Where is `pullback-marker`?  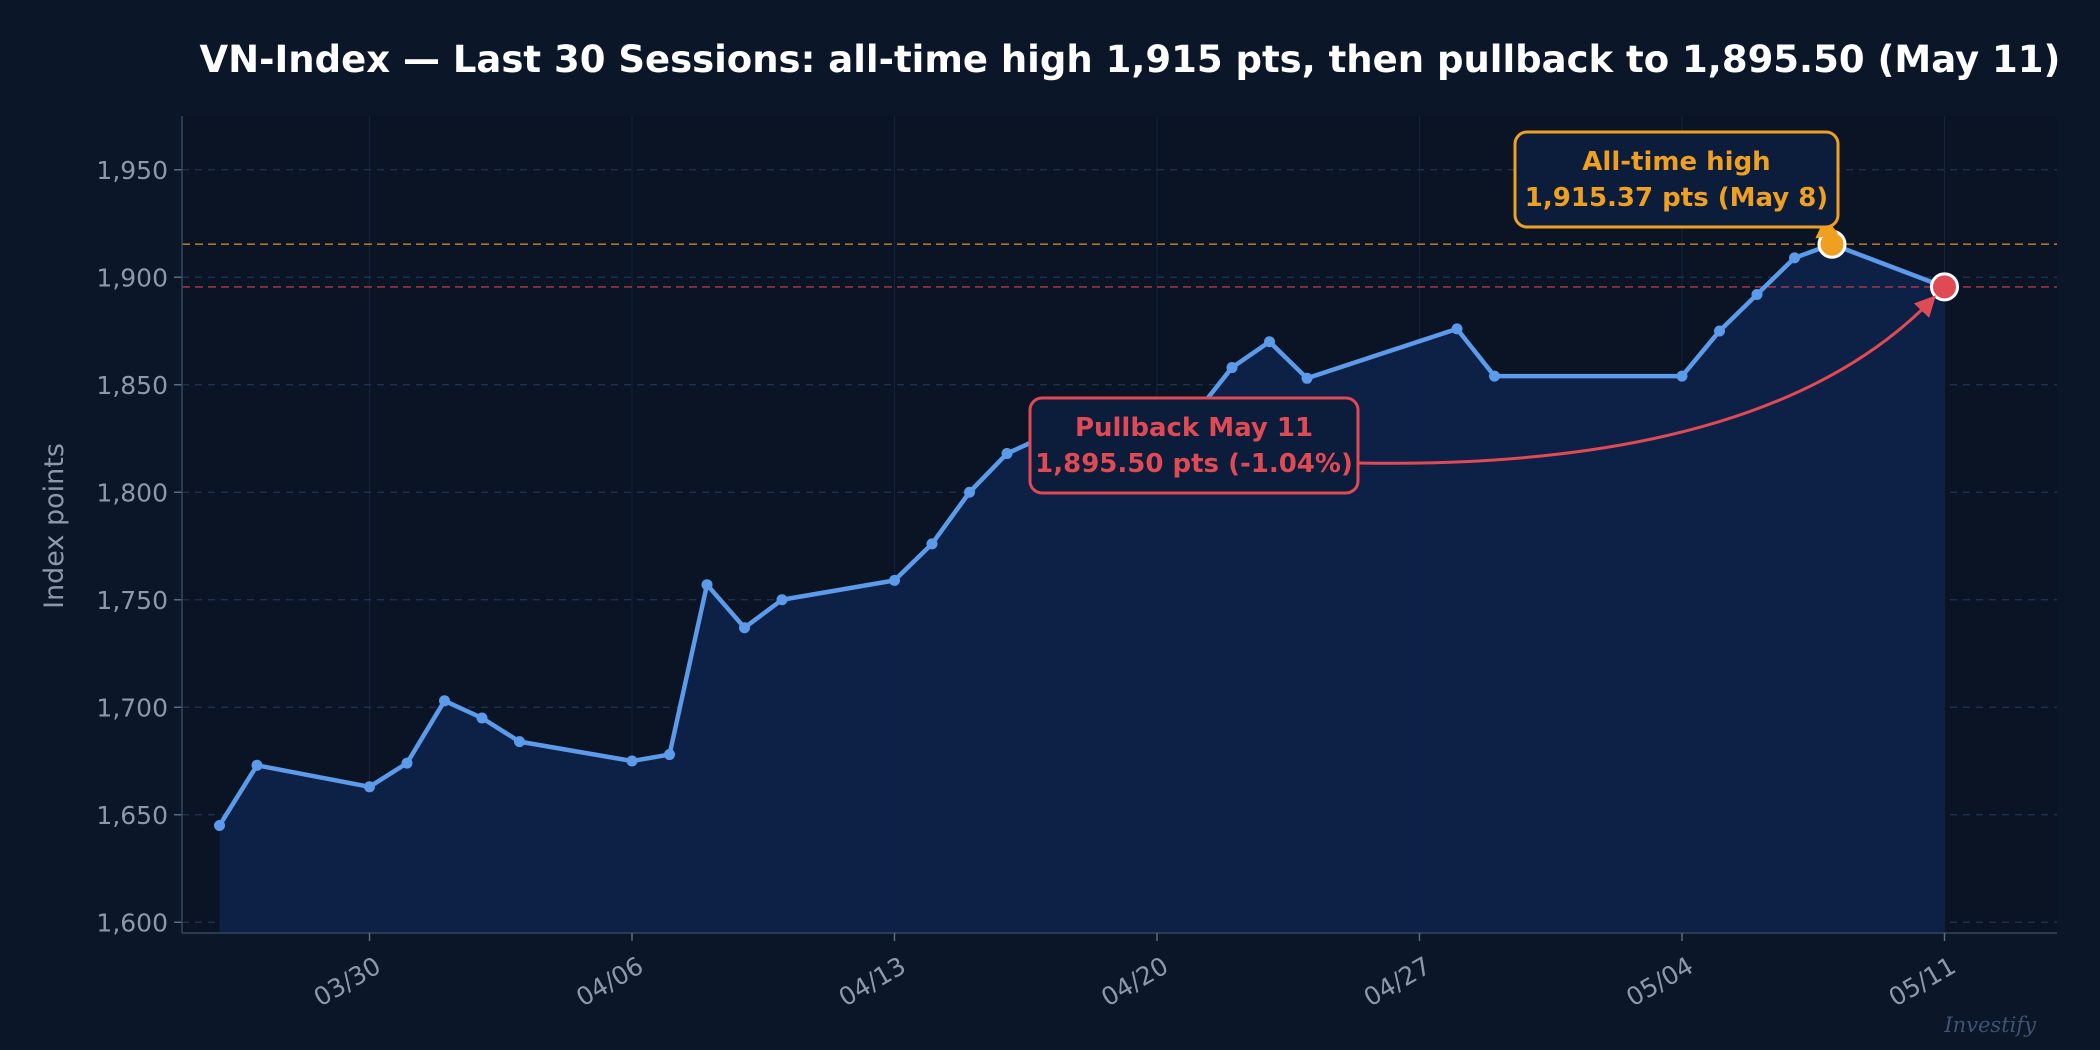 pullback-marker is located at coordinates (1944, 287).